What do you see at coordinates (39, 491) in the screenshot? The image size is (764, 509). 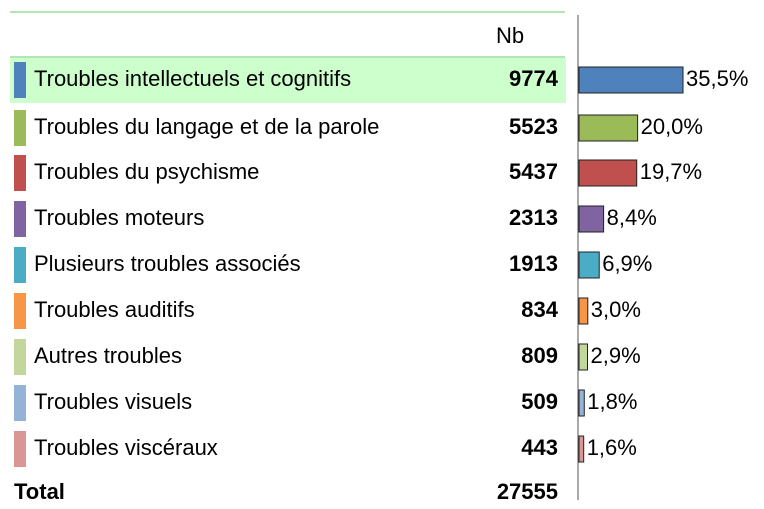 I see `total-label: Total` at bounding box center [39, 491].